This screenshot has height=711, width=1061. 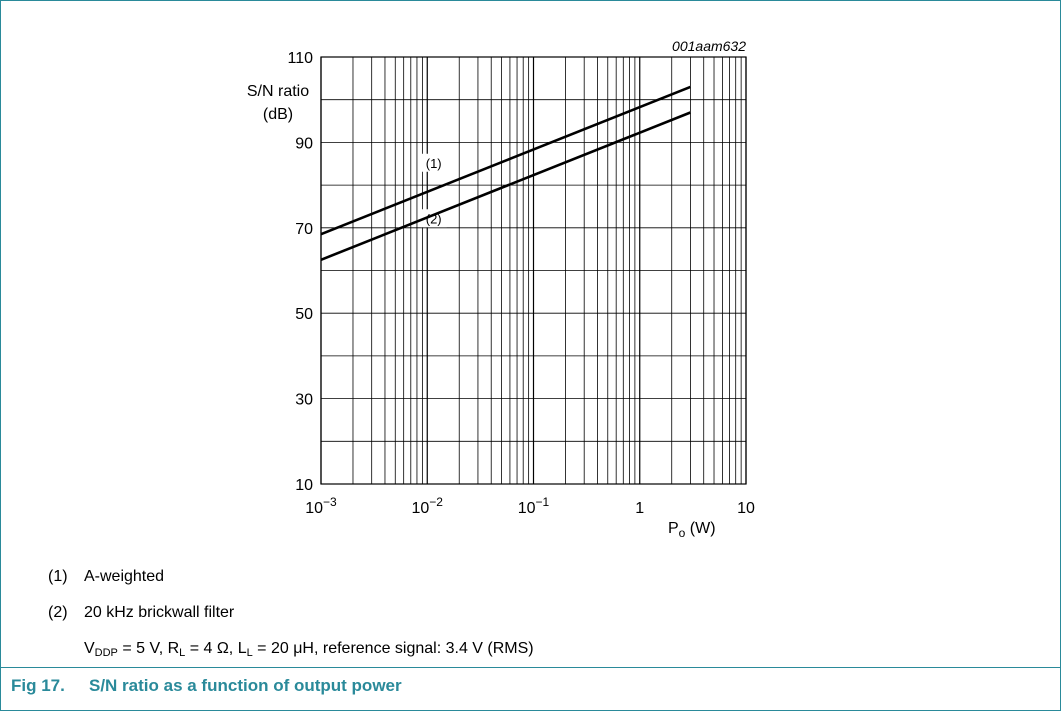 What do you see at coordinates (304, 143) in the screenshot?
I see `y-tick-label: 90` at bounding box center [304, 143].